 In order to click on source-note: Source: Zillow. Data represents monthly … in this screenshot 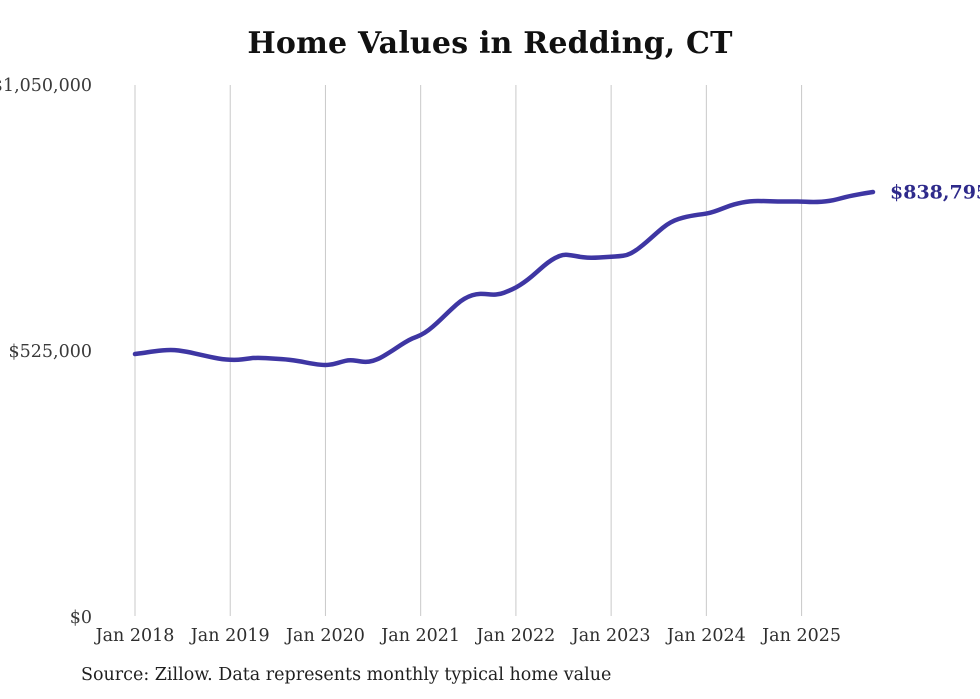, I will do `click(346, 675)`.